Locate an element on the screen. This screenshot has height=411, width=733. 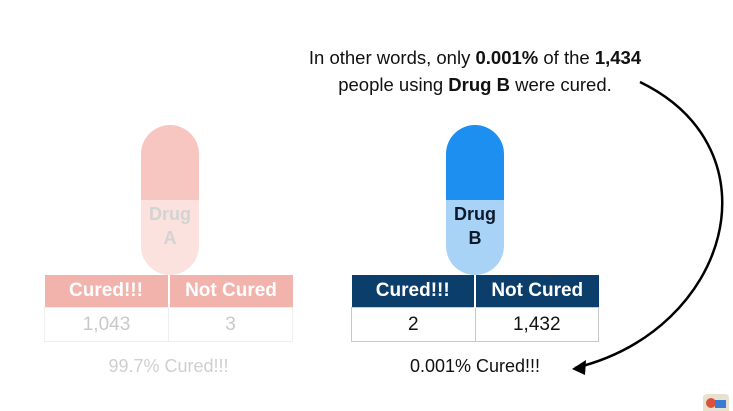
drug-a-value-row: 1,043 3 is located at coordinates (168, 324).